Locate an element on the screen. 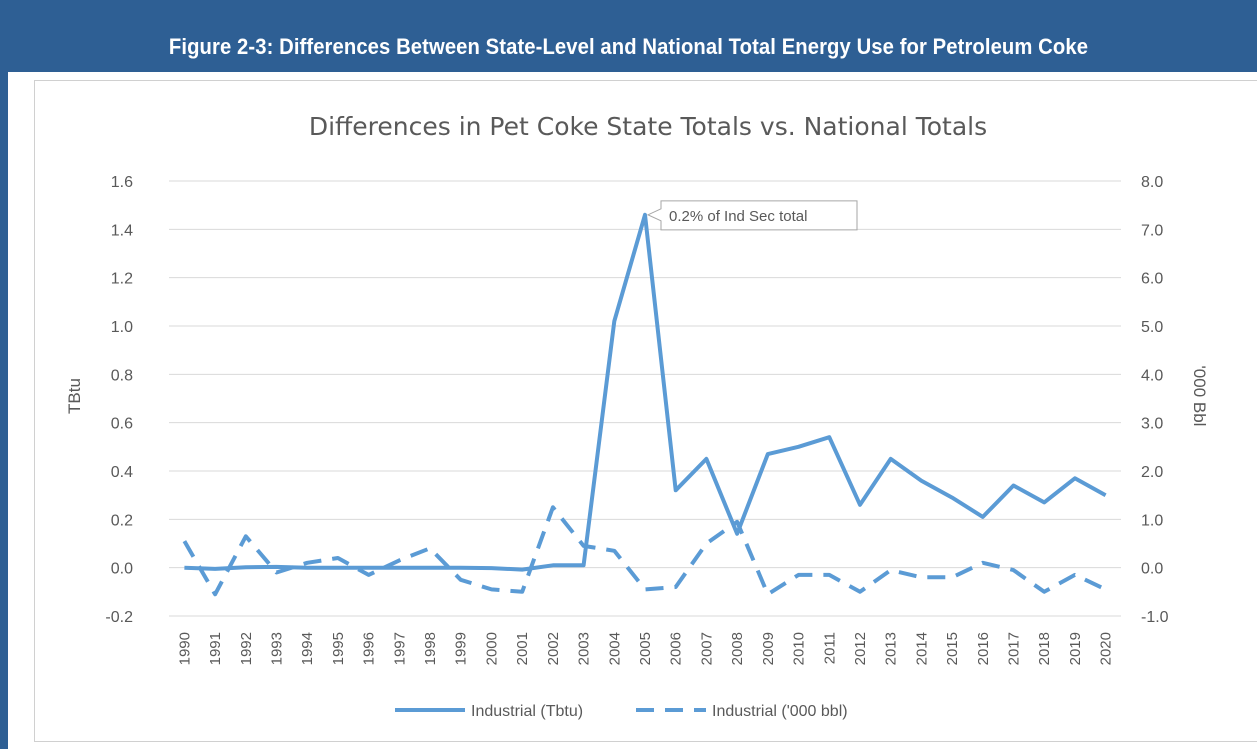 This screenshot has width=1257, height=749. x-tick-label: 2018 is located at coordinates (1044, 648).